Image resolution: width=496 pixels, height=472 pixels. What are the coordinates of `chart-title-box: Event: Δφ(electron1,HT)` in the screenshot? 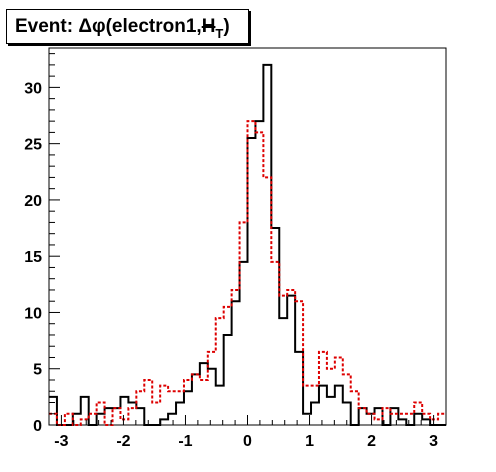 It's located at (127, 26).